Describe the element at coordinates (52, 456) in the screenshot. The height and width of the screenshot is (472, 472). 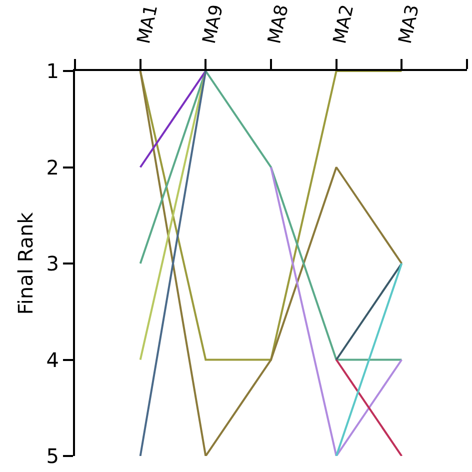
I see `y-tick-label: 5` at that location.